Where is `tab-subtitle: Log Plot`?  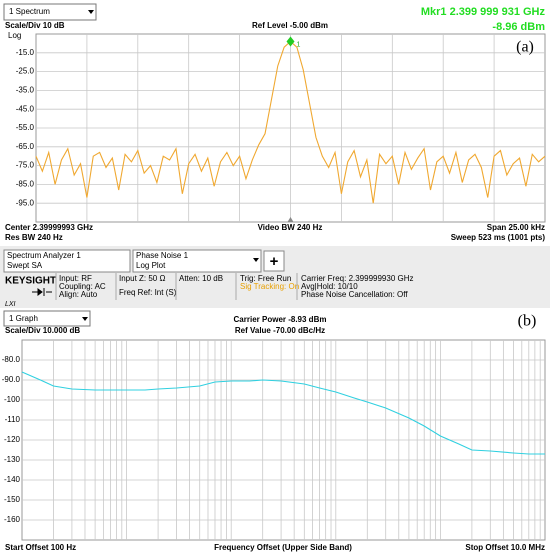 tab-subtitle: Log Plot is located at coordinates (151, 265).